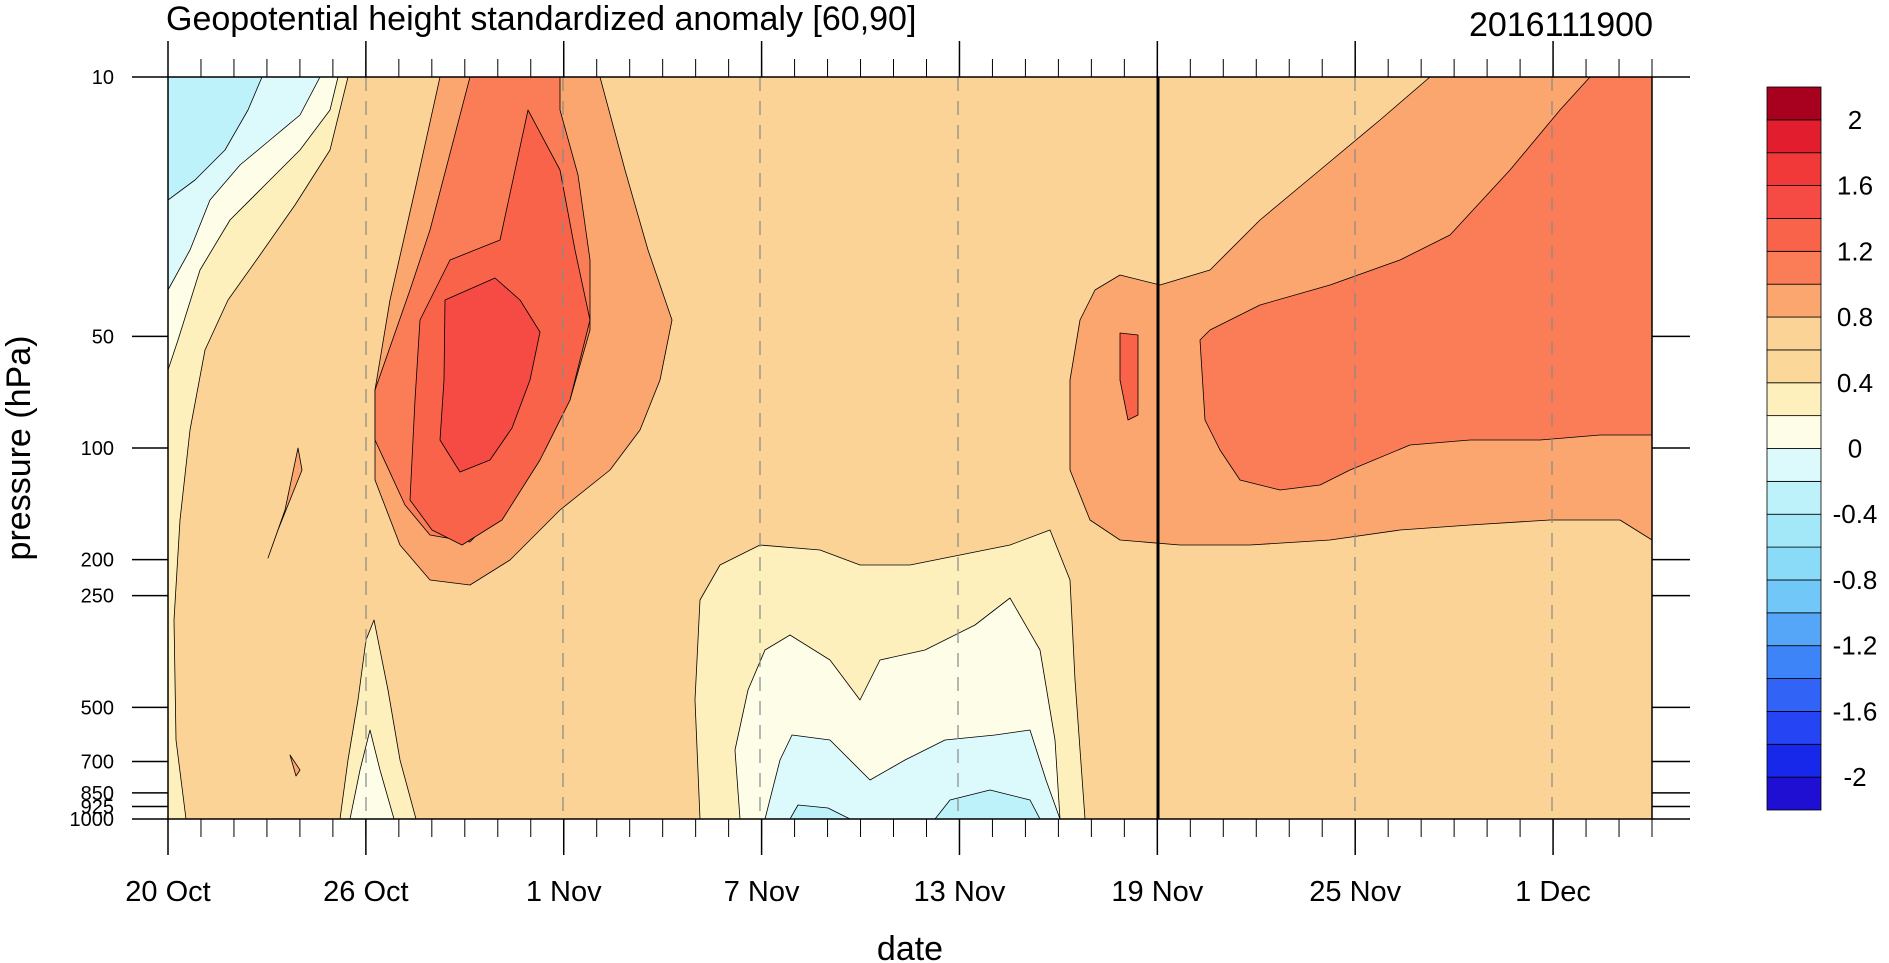  What do you see at coordinates (910, 946) in the screenshot?
I see `x-axis-label: date` at bounding box center [910, 946].